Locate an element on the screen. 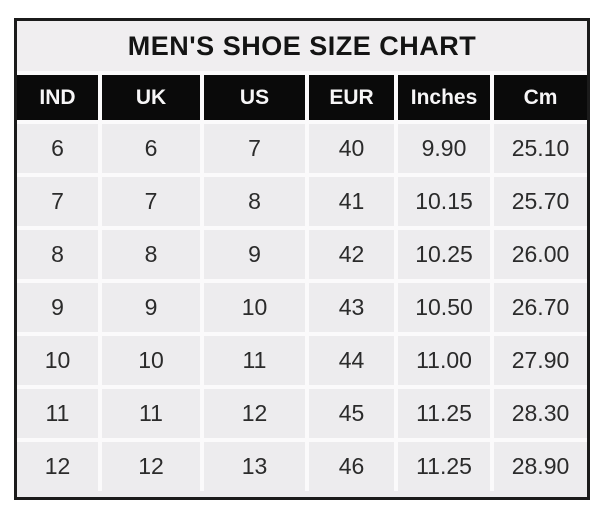 The image size is (605, 521). table-cell: 11.00 is located at coordinates (444, 360).